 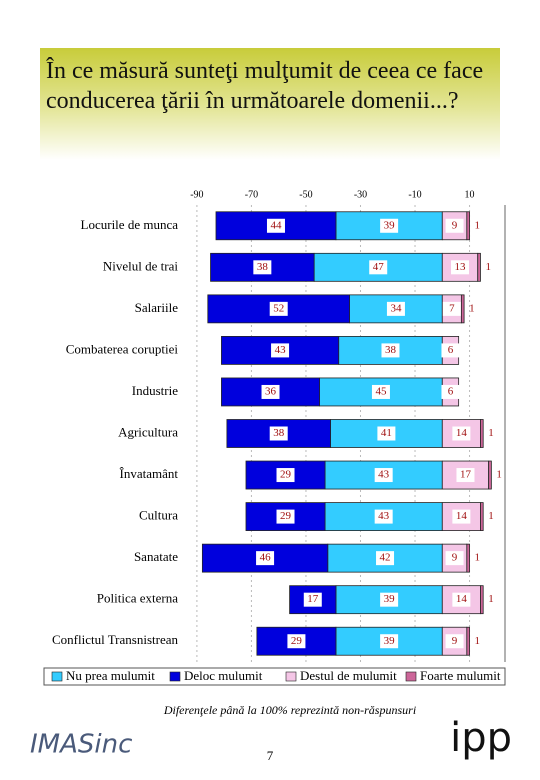 I want to click on category-label: Învatamânt, so click(x=149, y=473).